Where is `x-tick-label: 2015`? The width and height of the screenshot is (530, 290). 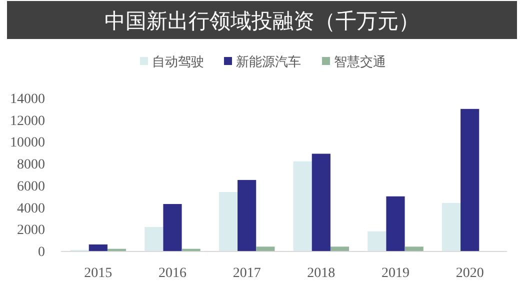 x-tick-label: 2015 is located at coordinates (98, 273).